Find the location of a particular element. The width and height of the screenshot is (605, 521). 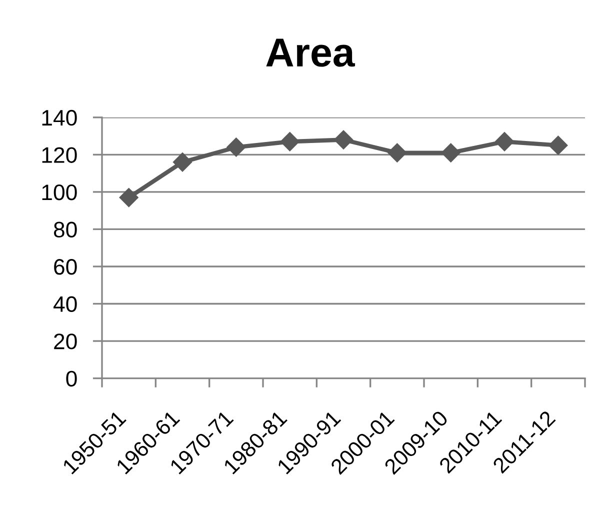

y-tick-label: 60 is located at coordinates (65, 267).